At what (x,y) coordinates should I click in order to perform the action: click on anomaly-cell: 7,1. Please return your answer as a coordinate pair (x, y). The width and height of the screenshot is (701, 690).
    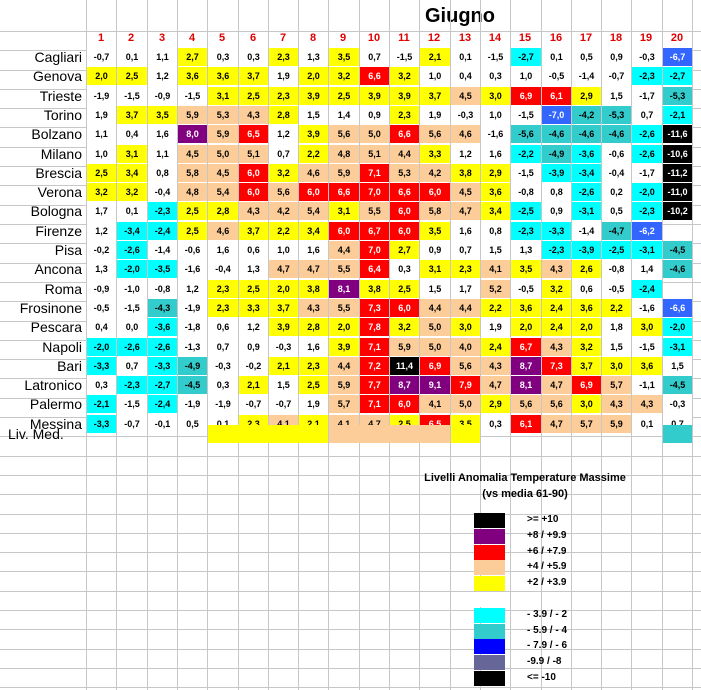
    Looking at the image, I should click on (374, 347).